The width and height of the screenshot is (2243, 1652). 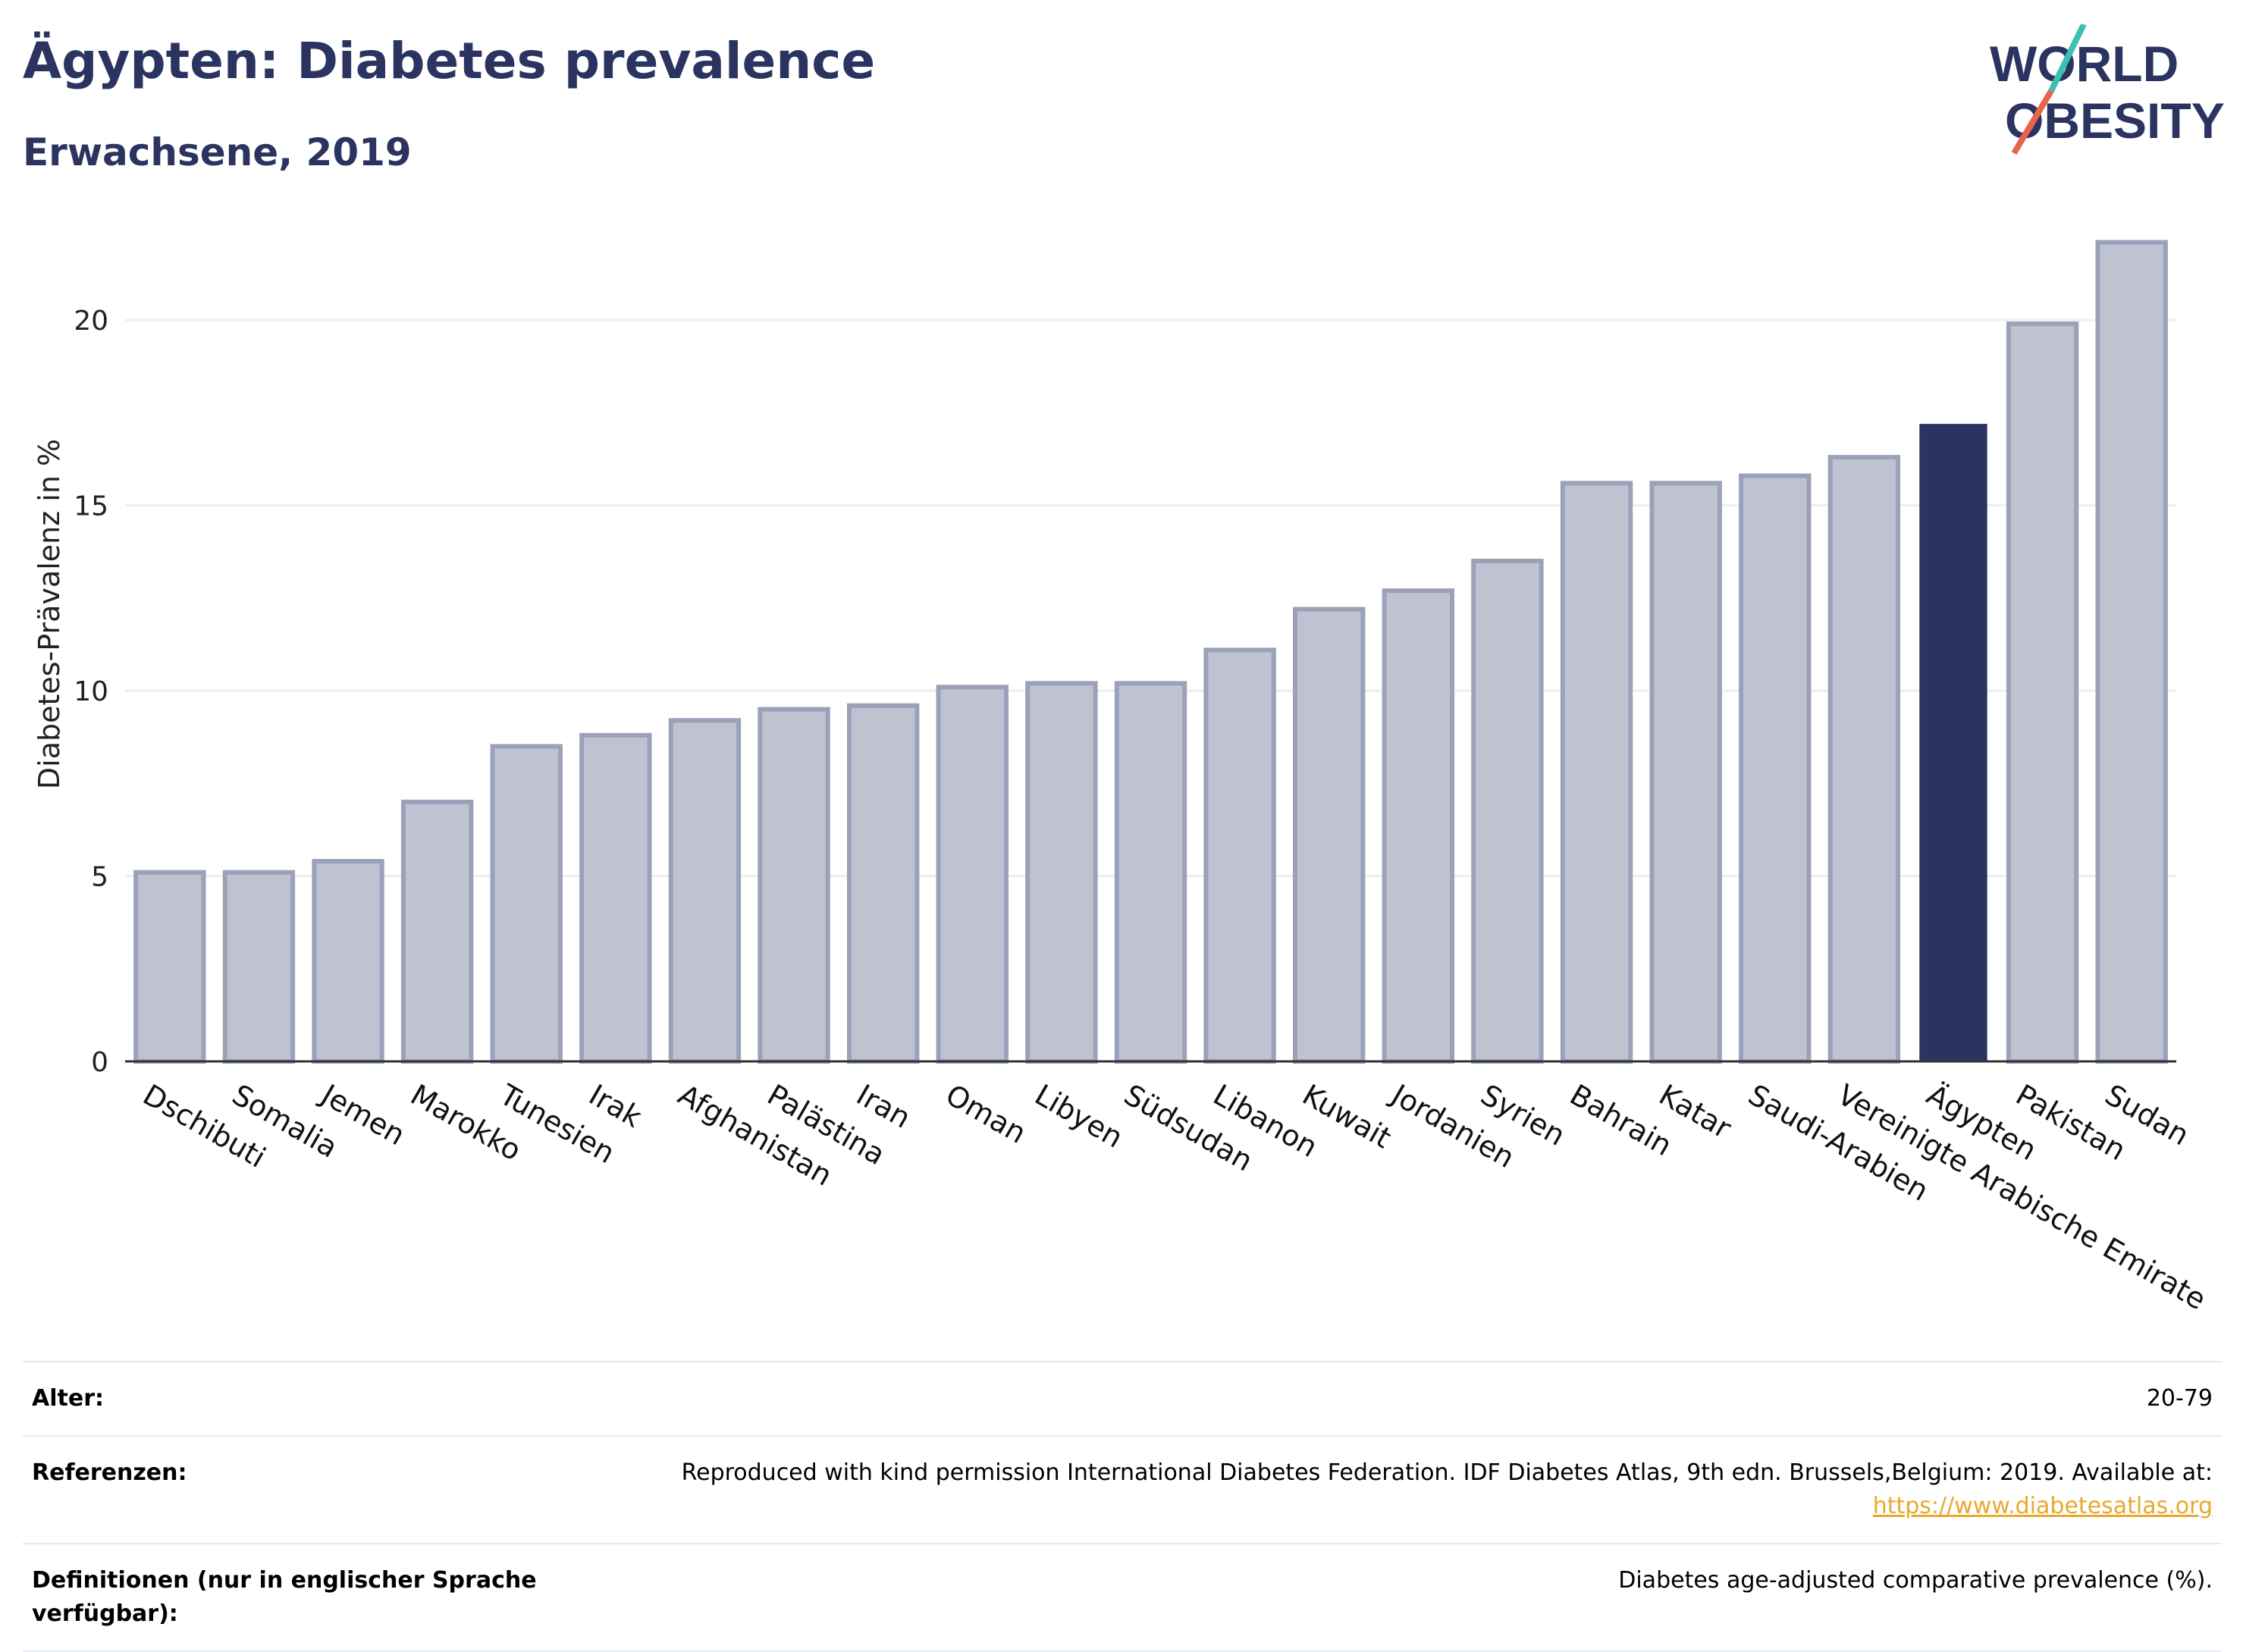 I want to click on bar-vereinigte-arabische-emirate, so click(x=1864, y=759).